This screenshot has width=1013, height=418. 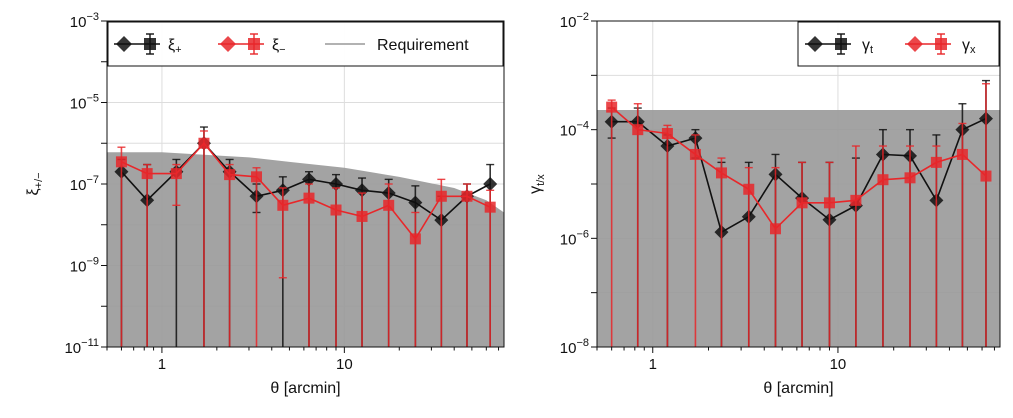 What do you see at coordinates (574, 21) in the screenshot?
I see `y-tick-label: 10⁻²` at bounding box center [574, 21].